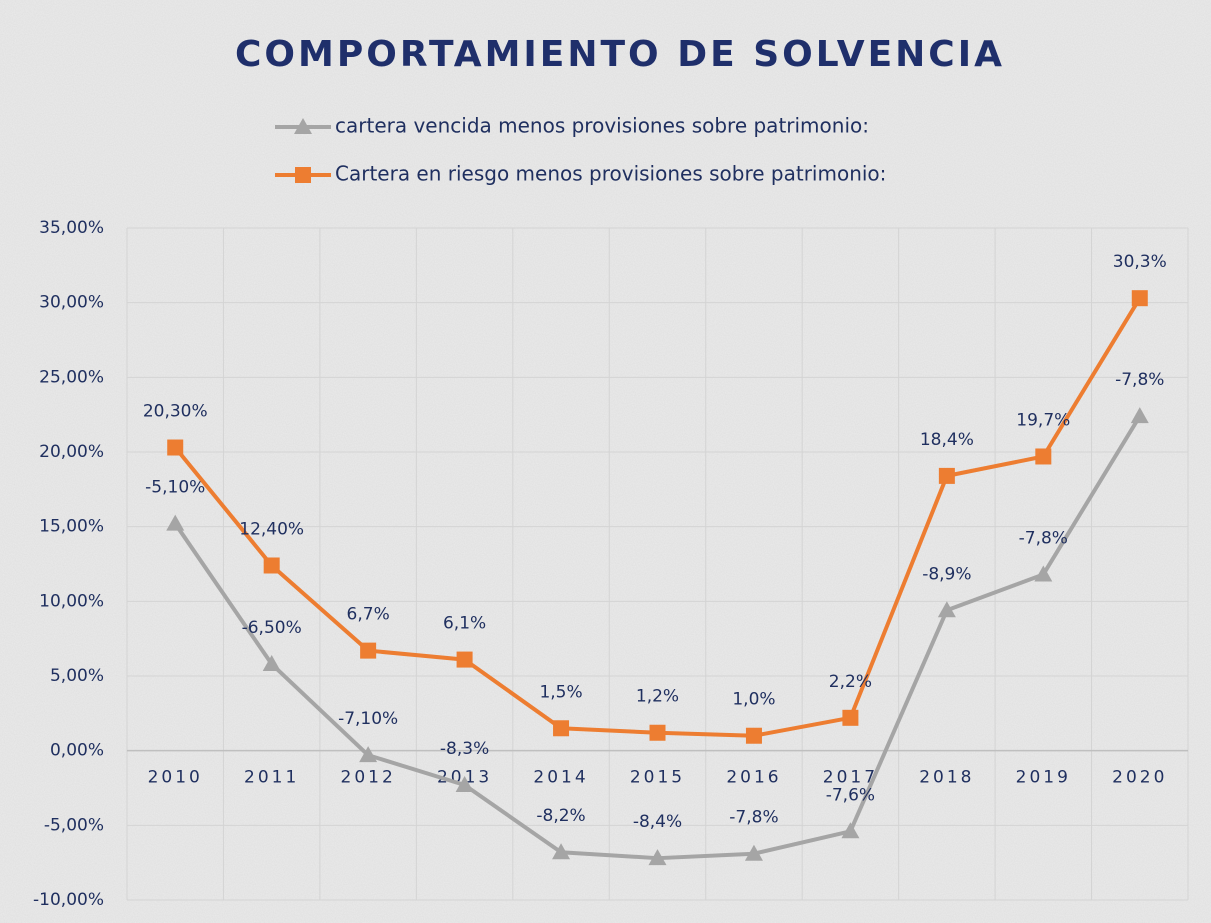  I want to click on y-tick-label: 0,00%, so click(77, 751).